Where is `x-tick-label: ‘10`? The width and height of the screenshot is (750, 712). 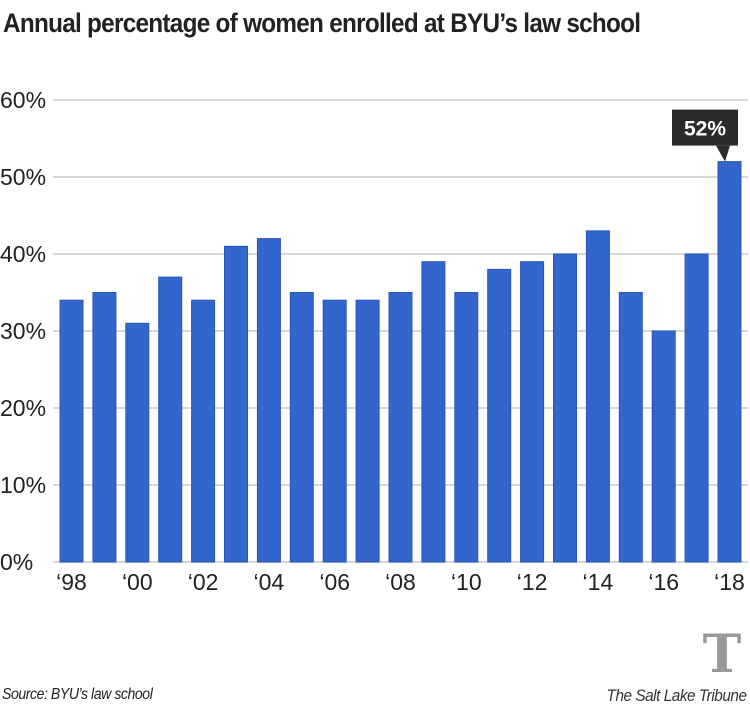
x-tick-label: ‘10 is located at coordinates (466, 582).